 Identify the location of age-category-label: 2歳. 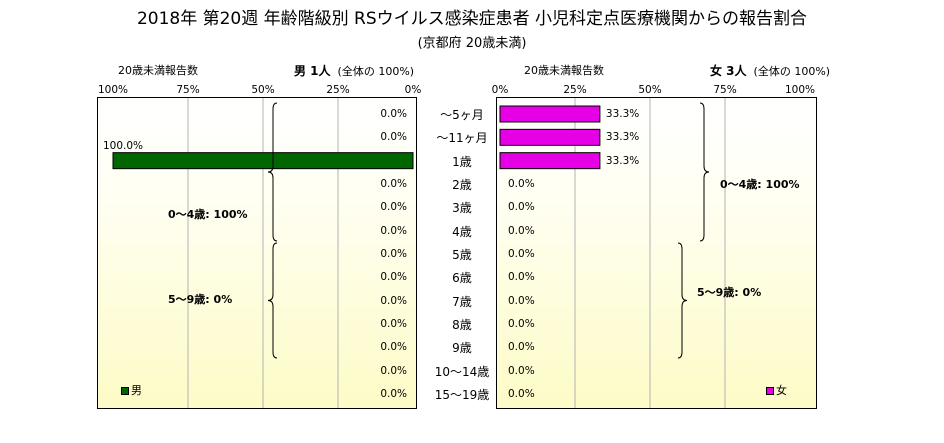
(462, 184).